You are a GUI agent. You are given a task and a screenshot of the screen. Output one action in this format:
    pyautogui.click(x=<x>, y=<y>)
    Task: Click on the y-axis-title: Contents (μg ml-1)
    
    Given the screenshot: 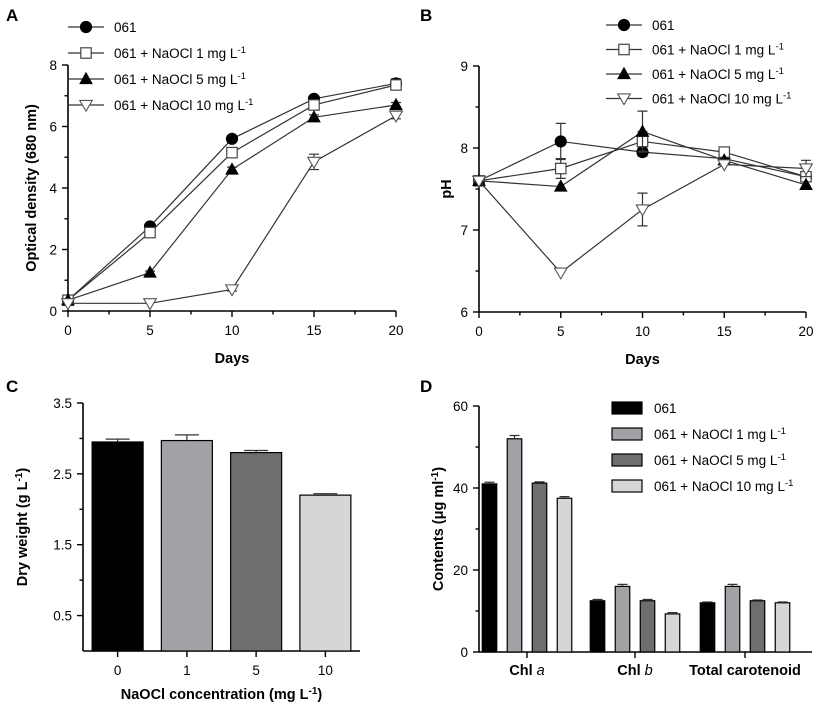 What is the action you would take?
    pyautogui.click(x=439, y=529)
    